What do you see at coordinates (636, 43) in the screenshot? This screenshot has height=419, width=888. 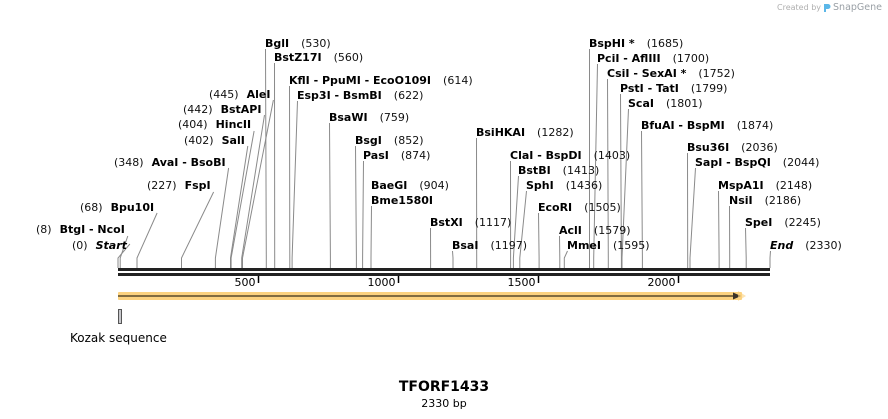 I see `restriction-site-label: BspHI * (1685)` at bounding box center [636, 43].